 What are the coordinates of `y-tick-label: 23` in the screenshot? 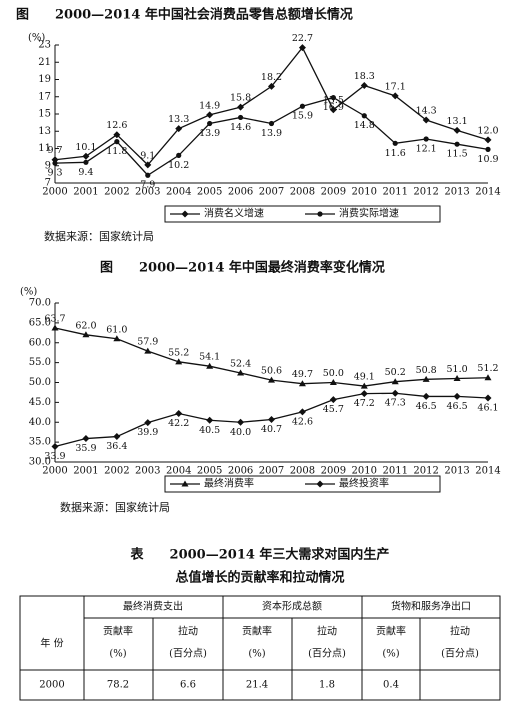 It's located at (44, 45).